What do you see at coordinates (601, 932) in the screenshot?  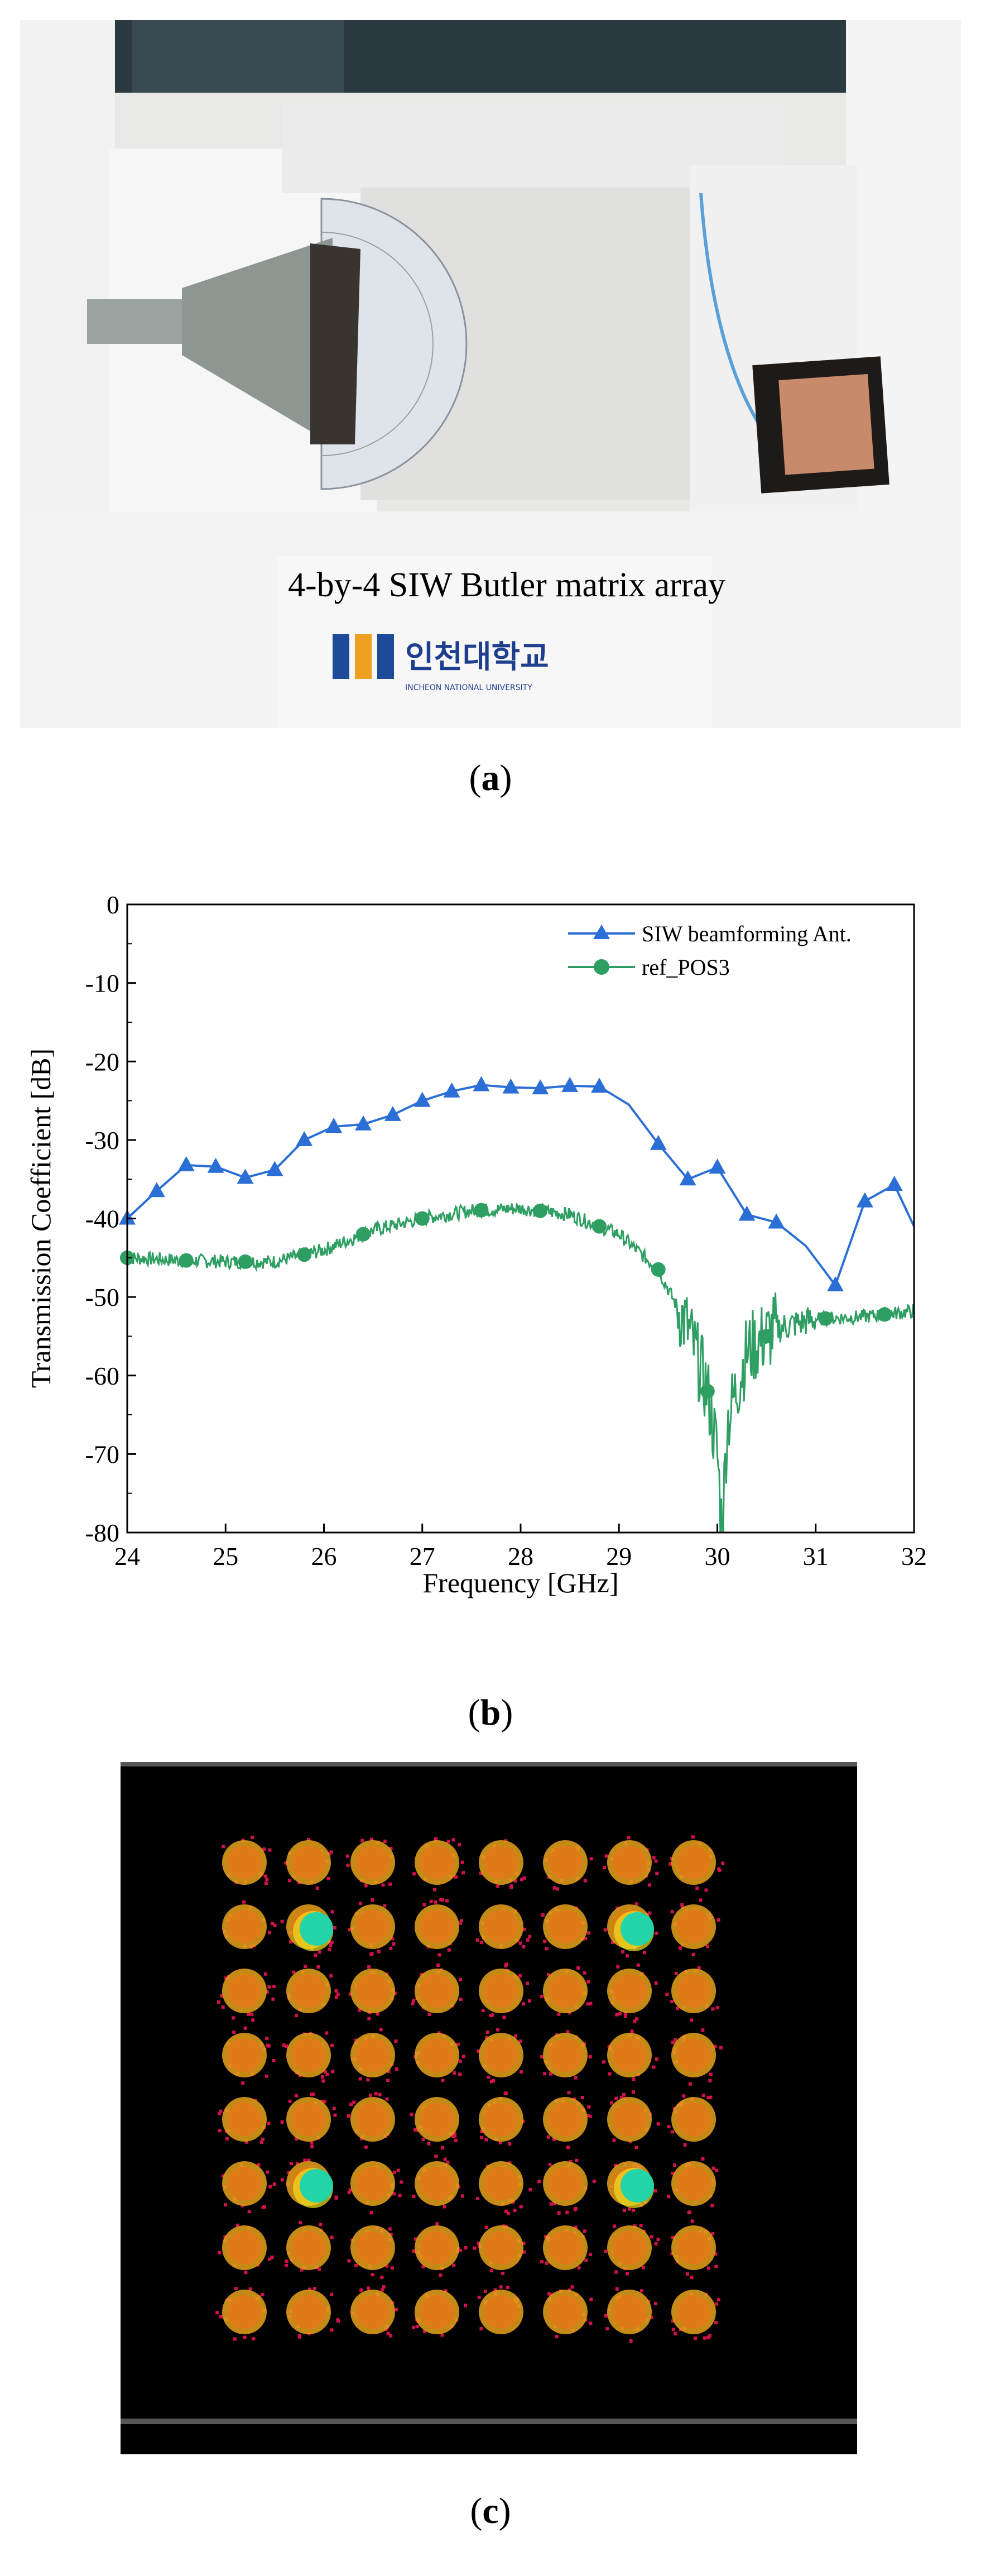 I see `legend-triangle-icon` at bounding box center [601, 932].